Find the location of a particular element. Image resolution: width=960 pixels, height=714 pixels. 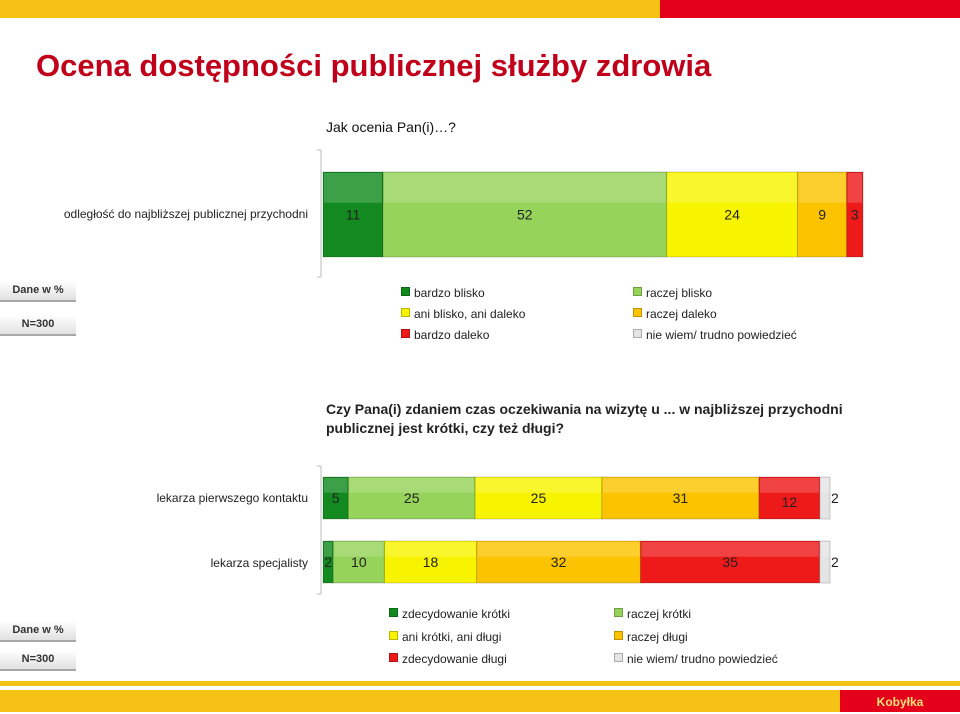

data-label: 10 is located at coordinates (359, 562).